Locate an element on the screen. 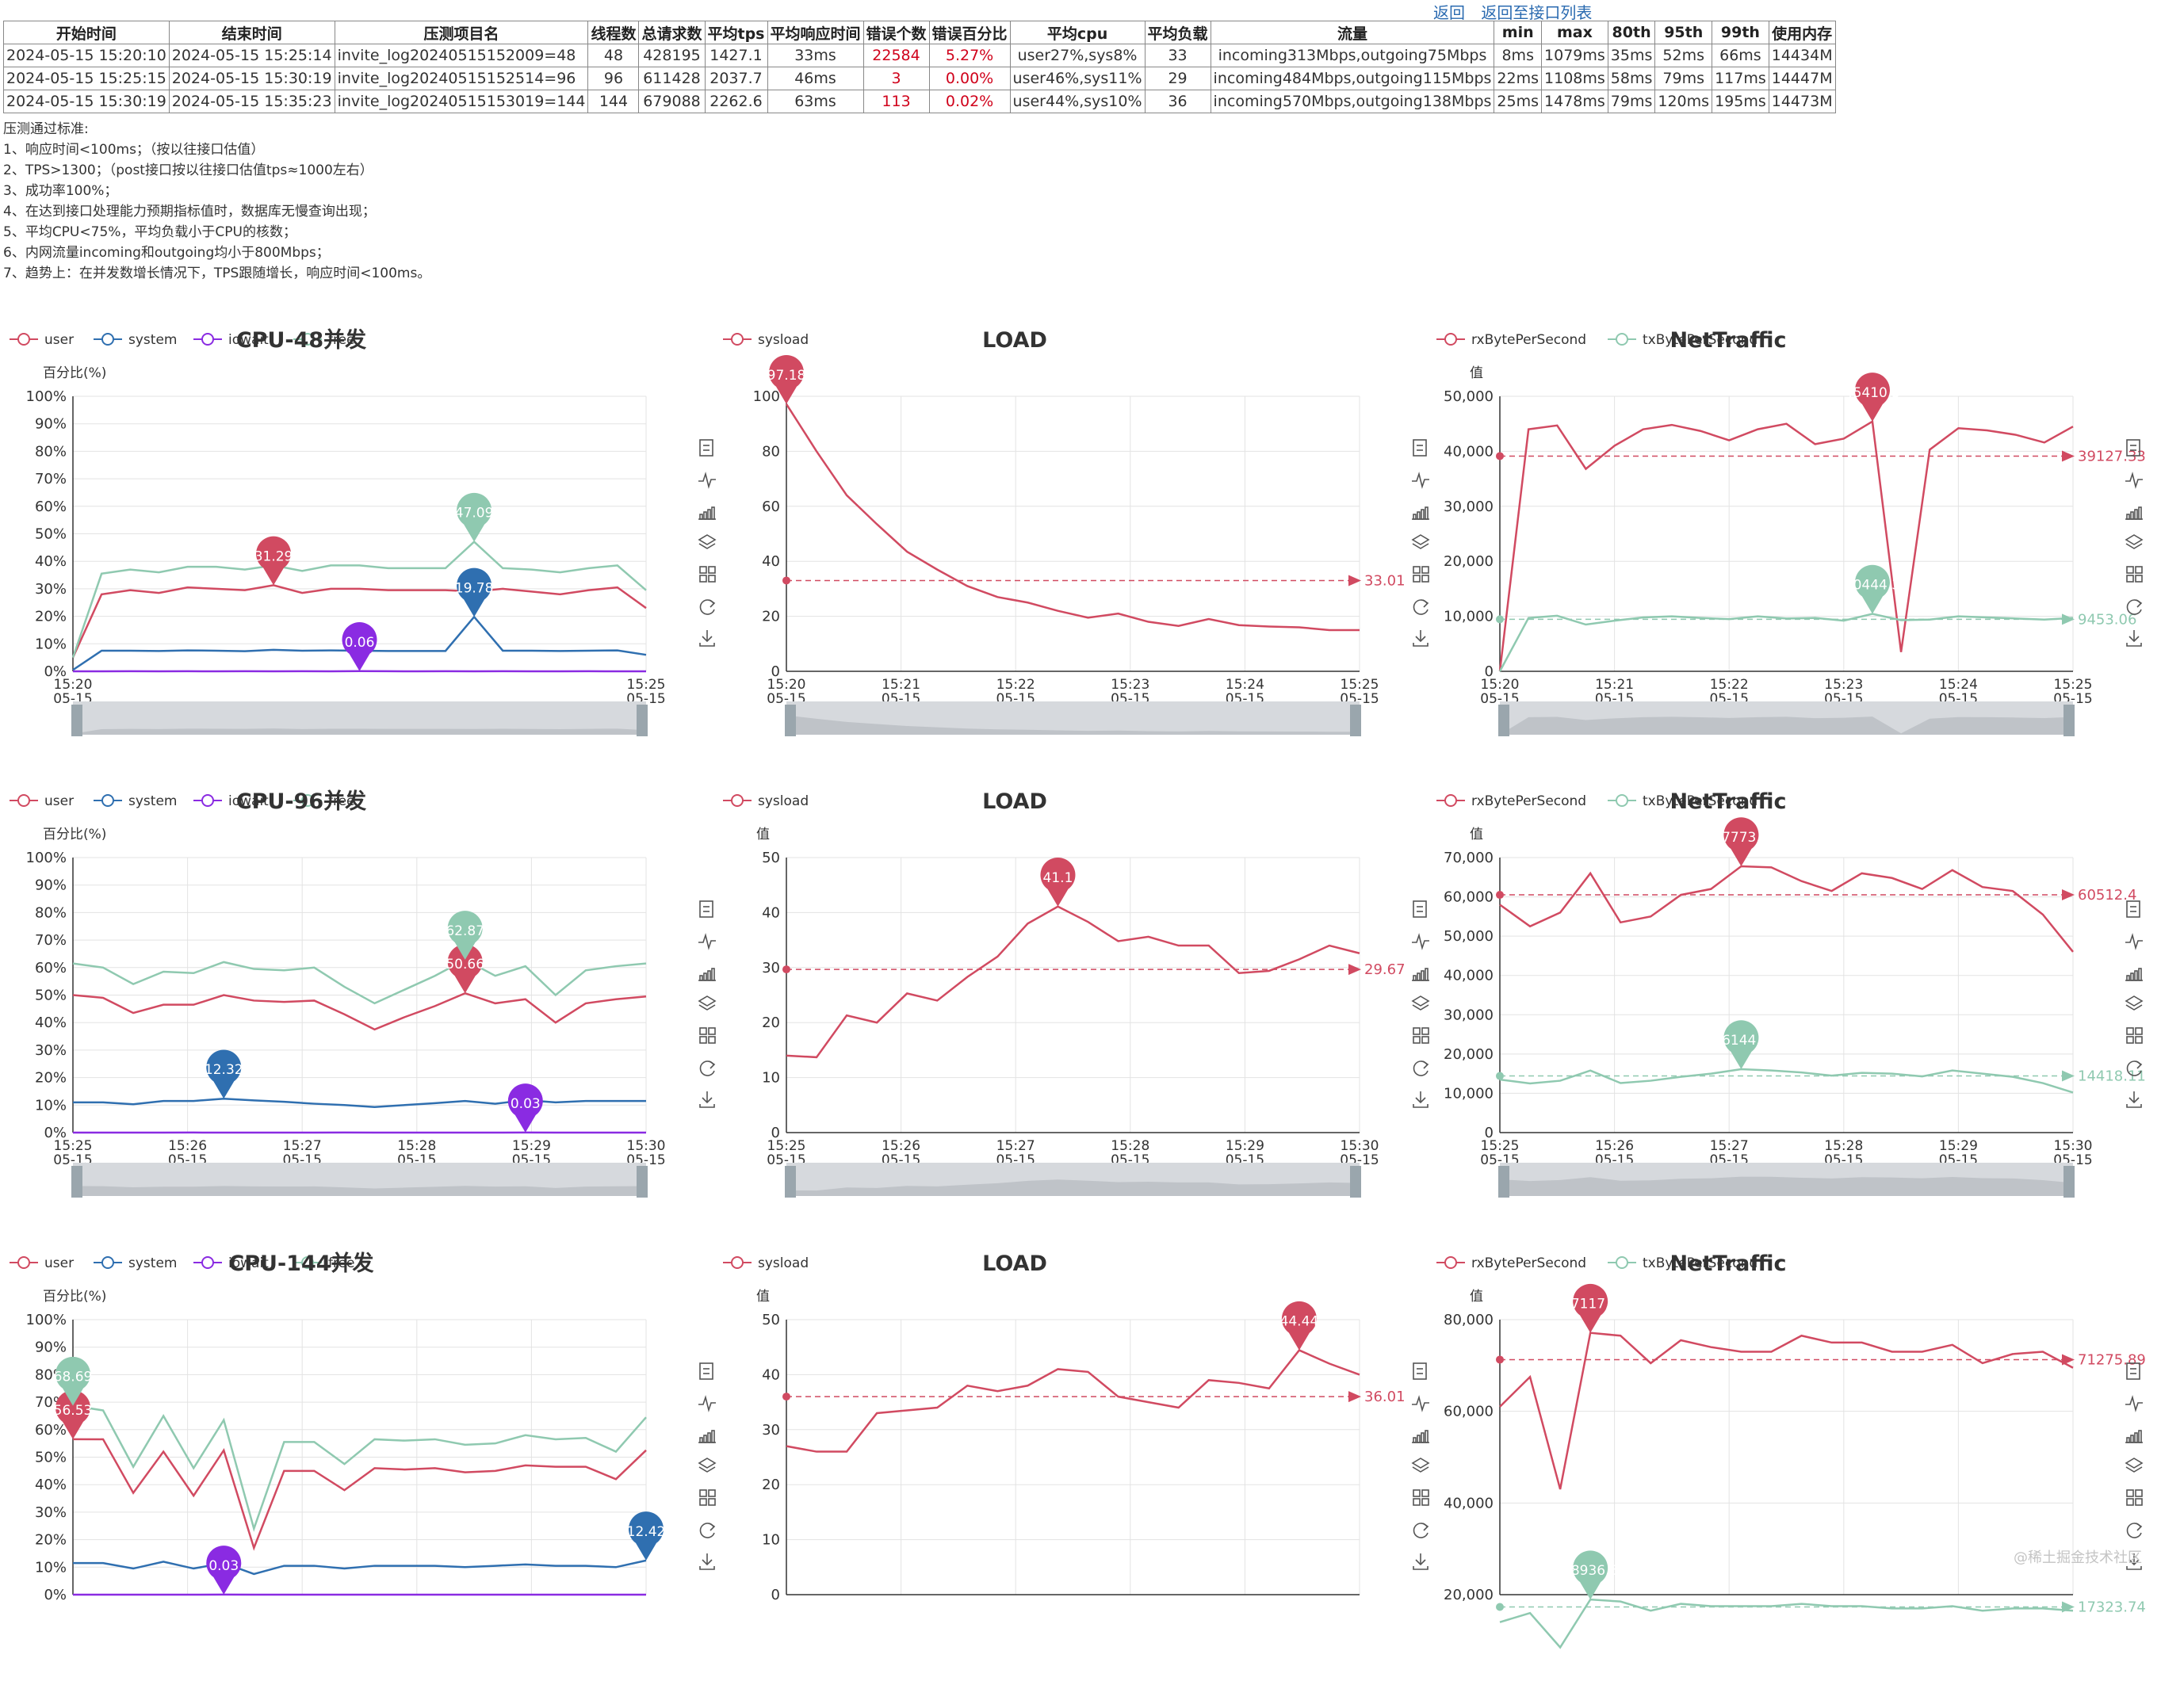 The width and height of the screenshot is (2161, 1708). table-cell: 113 is located at coordinates (896, 101).